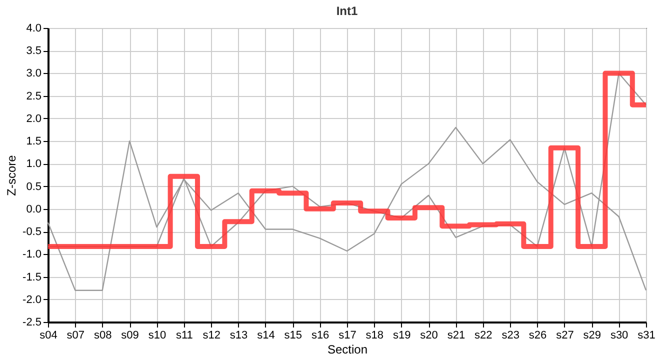 The height and width of the screenshot is (360, 660). What do you see at coordinates (157, 336) in the screenshot?
I see `x-tick-label: s10` at bounding box center [157, 336].